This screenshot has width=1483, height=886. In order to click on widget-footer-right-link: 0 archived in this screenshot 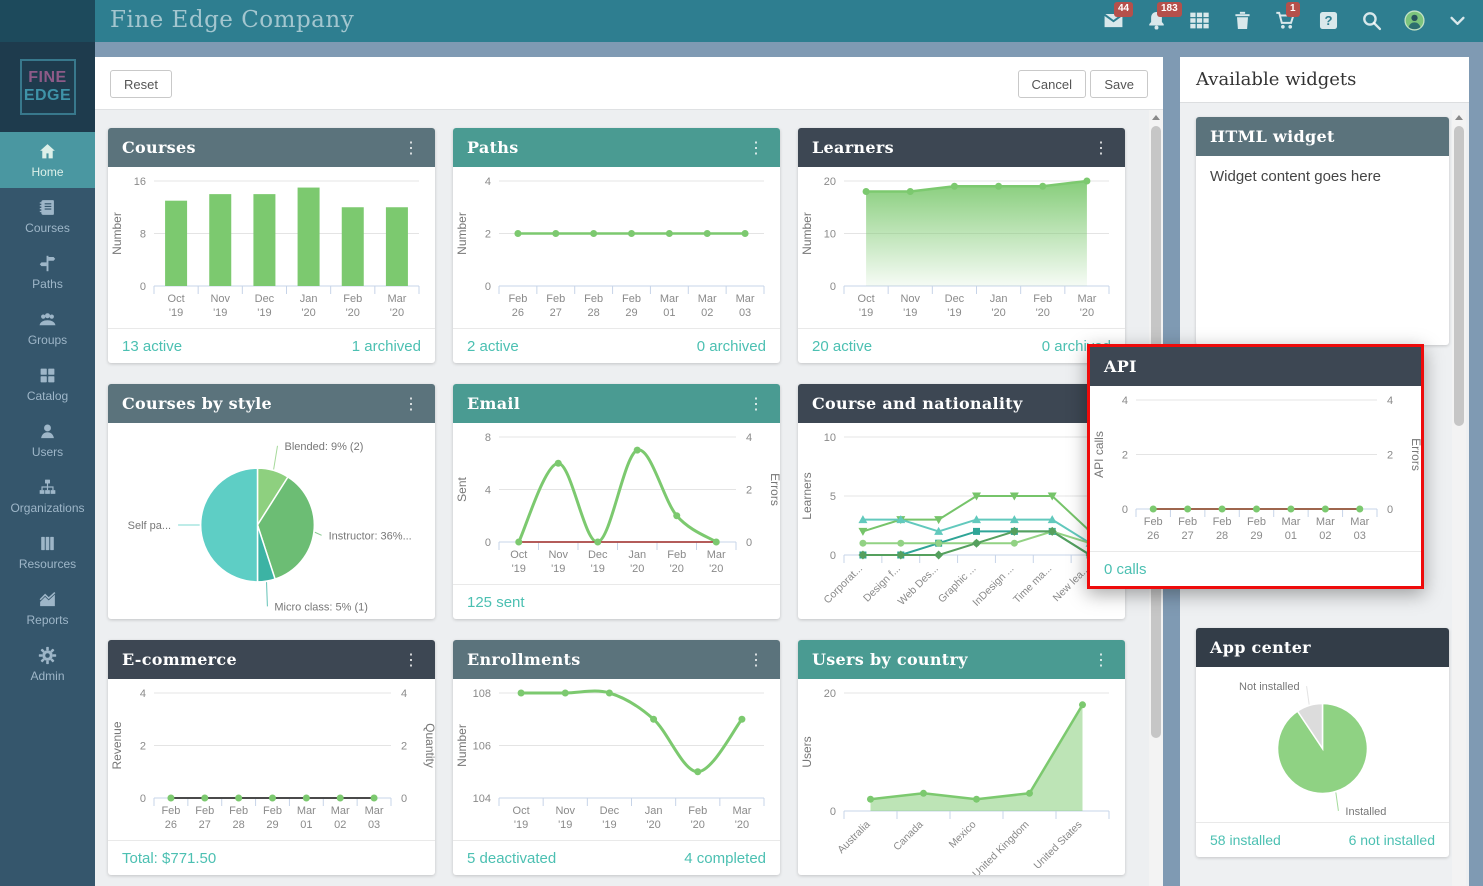, I will do `click(731, 346)`.